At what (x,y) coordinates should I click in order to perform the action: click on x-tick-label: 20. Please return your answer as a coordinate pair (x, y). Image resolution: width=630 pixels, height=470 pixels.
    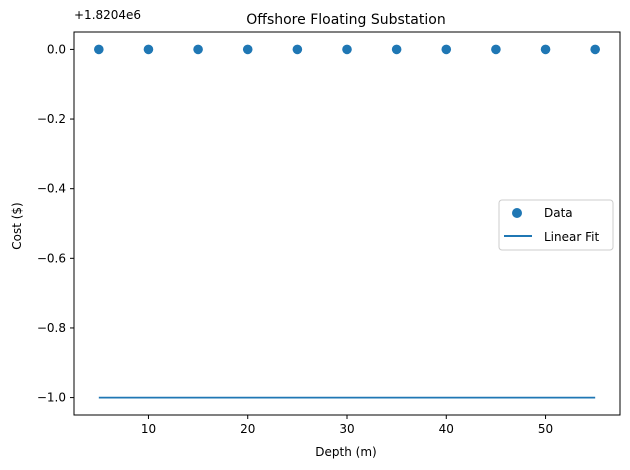
    Looking at the image, I should click on (247, 429).